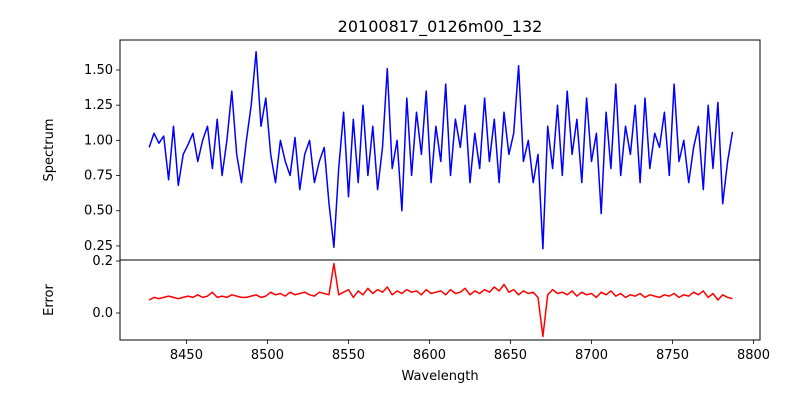  Describe the element at coordinates (439, 376) in the screenshot. I see `x-axis-label: Wavelength` at that location.